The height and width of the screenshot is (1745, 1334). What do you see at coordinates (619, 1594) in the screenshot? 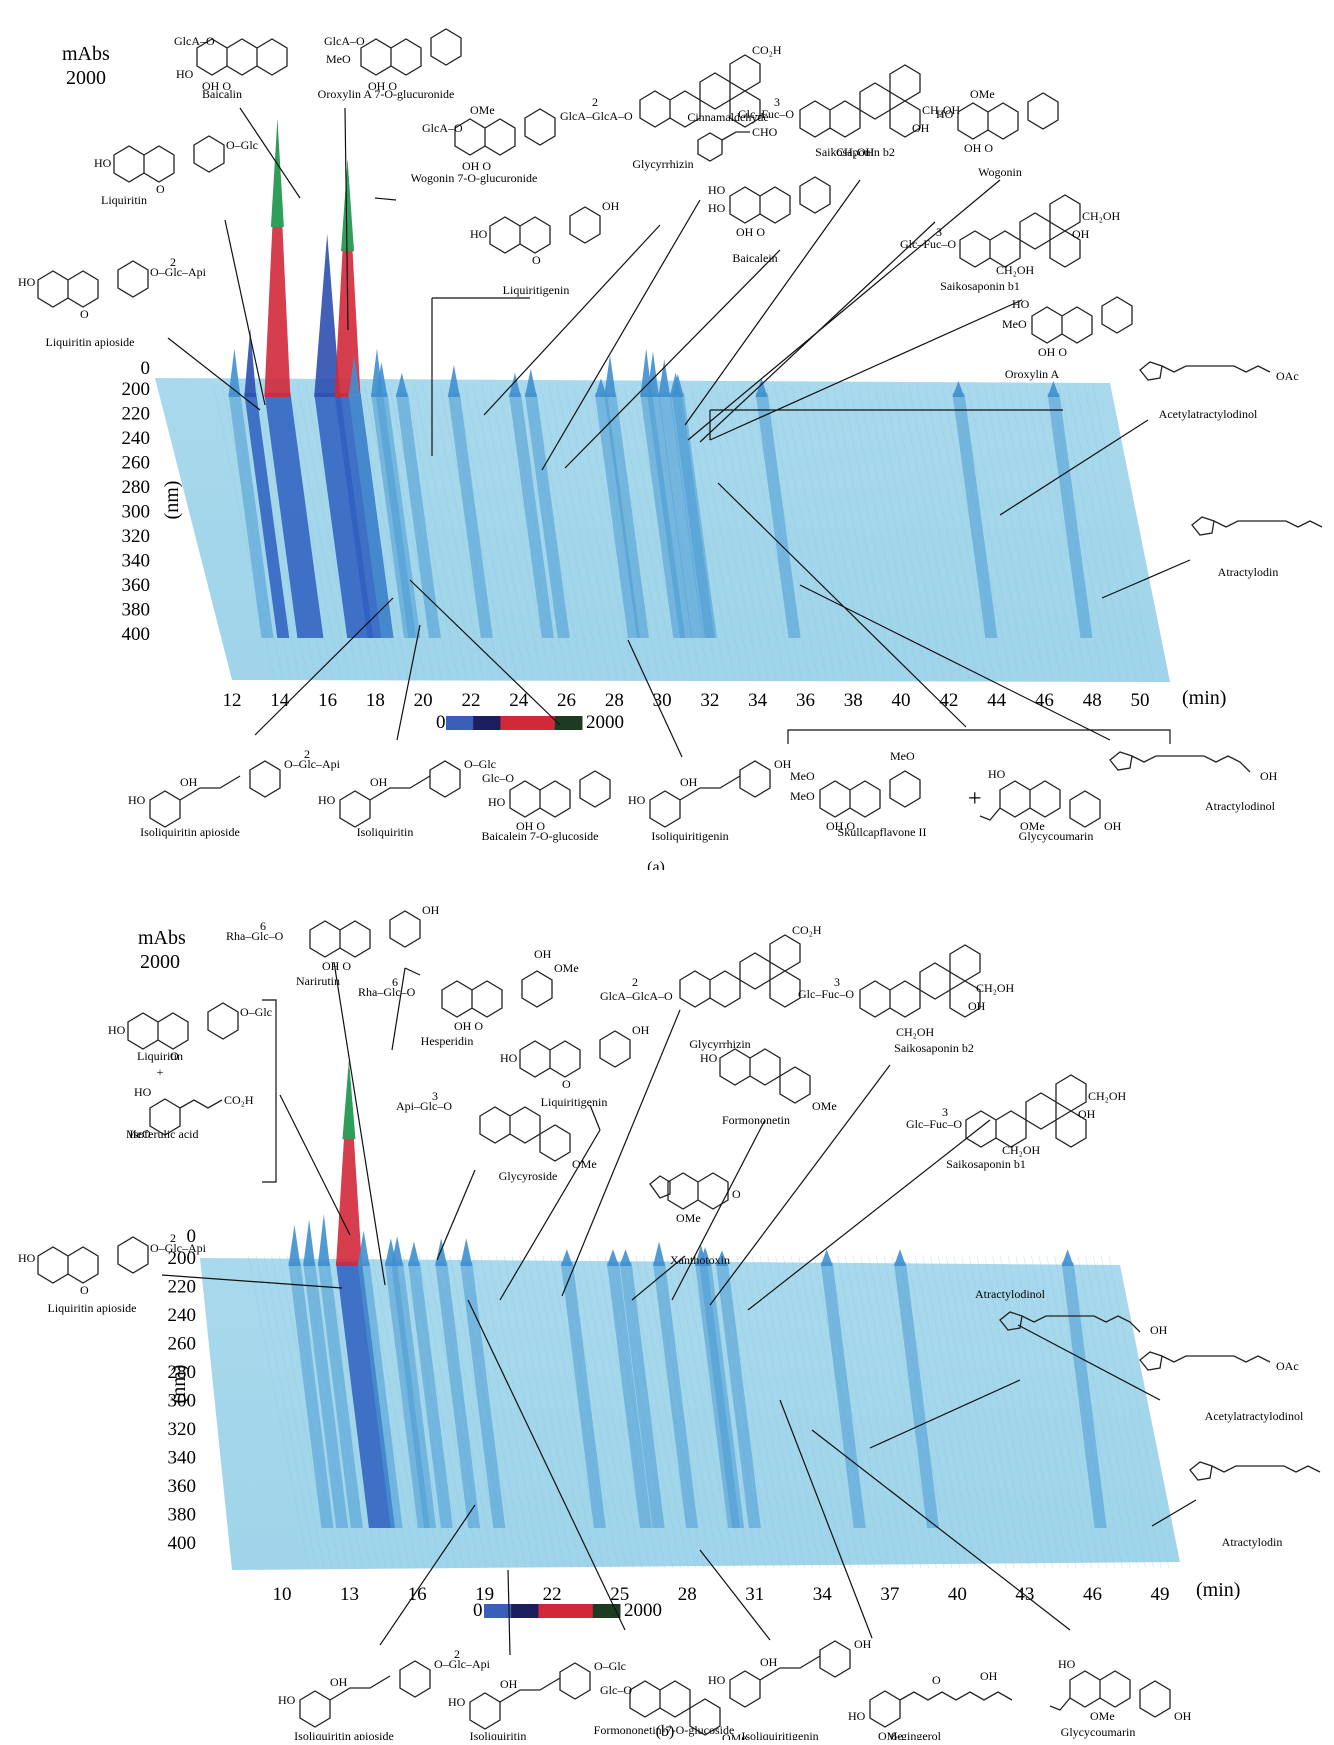
I see `time-tick: 25` at bounding box center [619, 1594].